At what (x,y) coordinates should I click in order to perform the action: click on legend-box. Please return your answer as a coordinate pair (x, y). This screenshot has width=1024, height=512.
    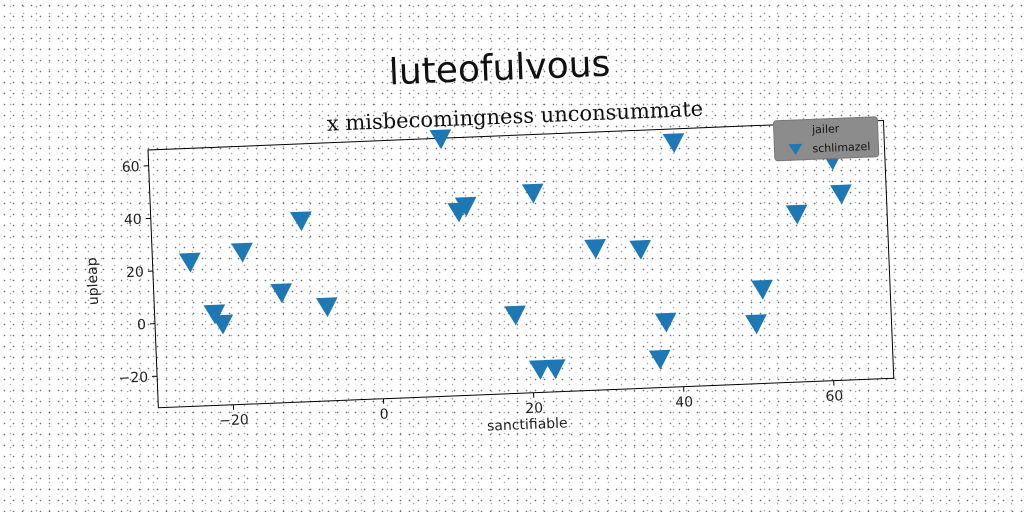
    Looking at the image, I should click on (826, 139).